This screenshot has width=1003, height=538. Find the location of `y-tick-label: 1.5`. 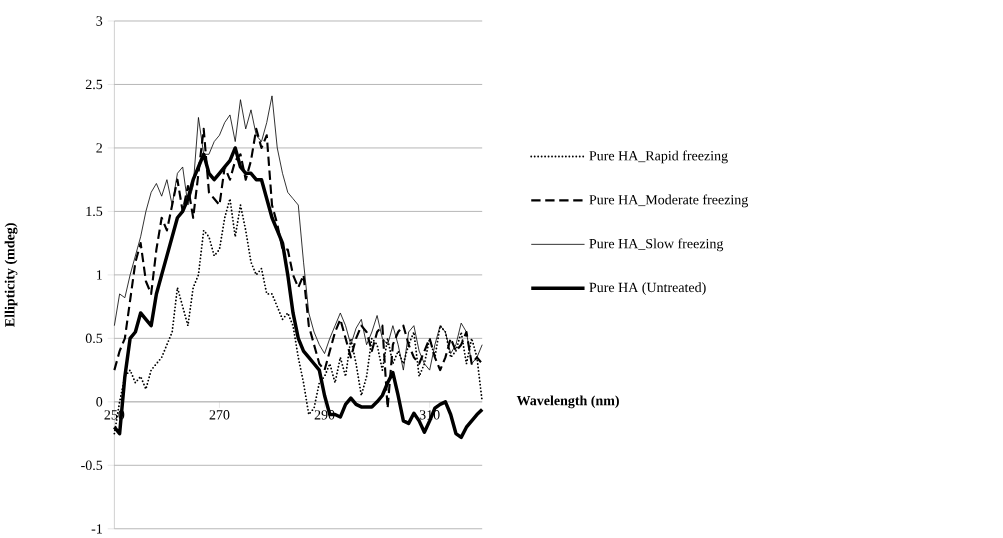

y-tick-label: 1.5 is located at coordinates (94, 211).